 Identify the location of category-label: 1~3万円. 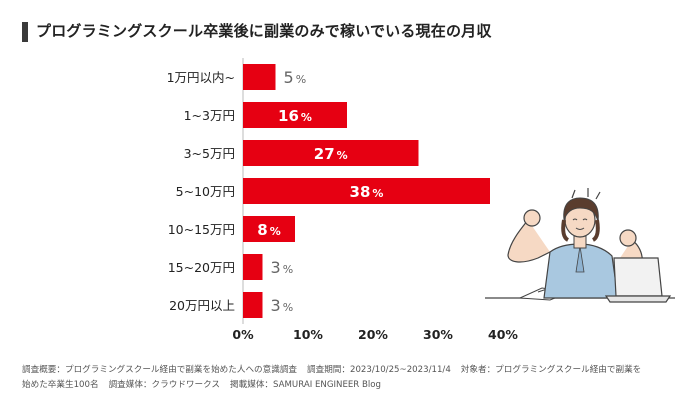
(209, 115).